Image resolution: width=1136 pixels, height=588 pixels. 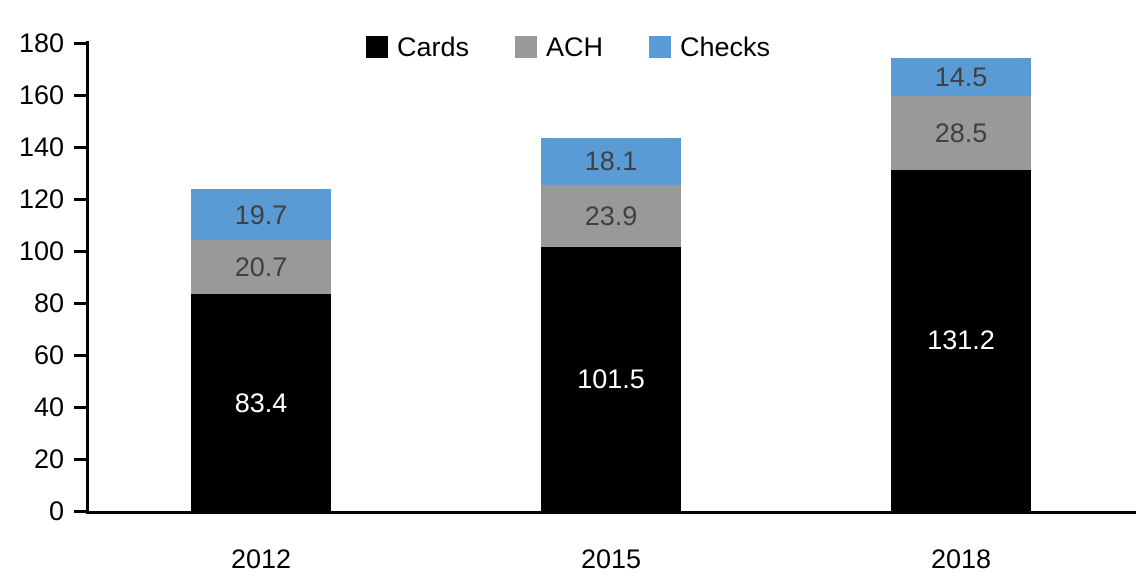 What do you see at coordinates (56, 511) in the screenshot?
I see `y-axis-tick-label: 0` at bounding box center [56, 511].